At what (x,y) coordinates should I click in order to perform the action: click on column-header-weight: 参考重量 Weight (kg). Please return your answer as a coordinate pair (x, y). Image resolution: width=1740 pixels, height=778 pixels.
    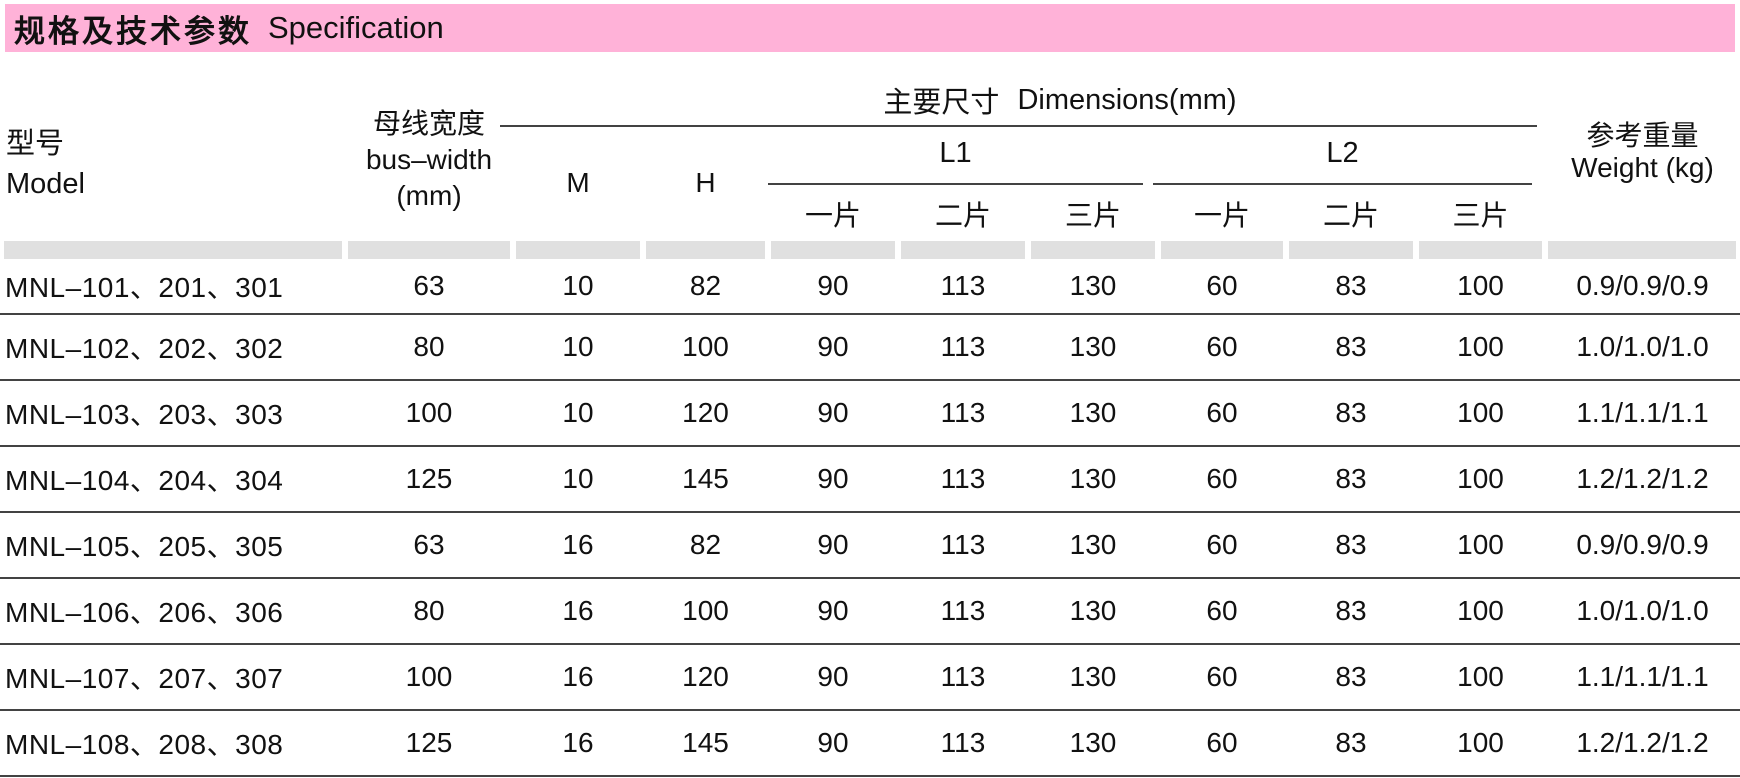
    Looking at the image, I should click on (1642, 152).